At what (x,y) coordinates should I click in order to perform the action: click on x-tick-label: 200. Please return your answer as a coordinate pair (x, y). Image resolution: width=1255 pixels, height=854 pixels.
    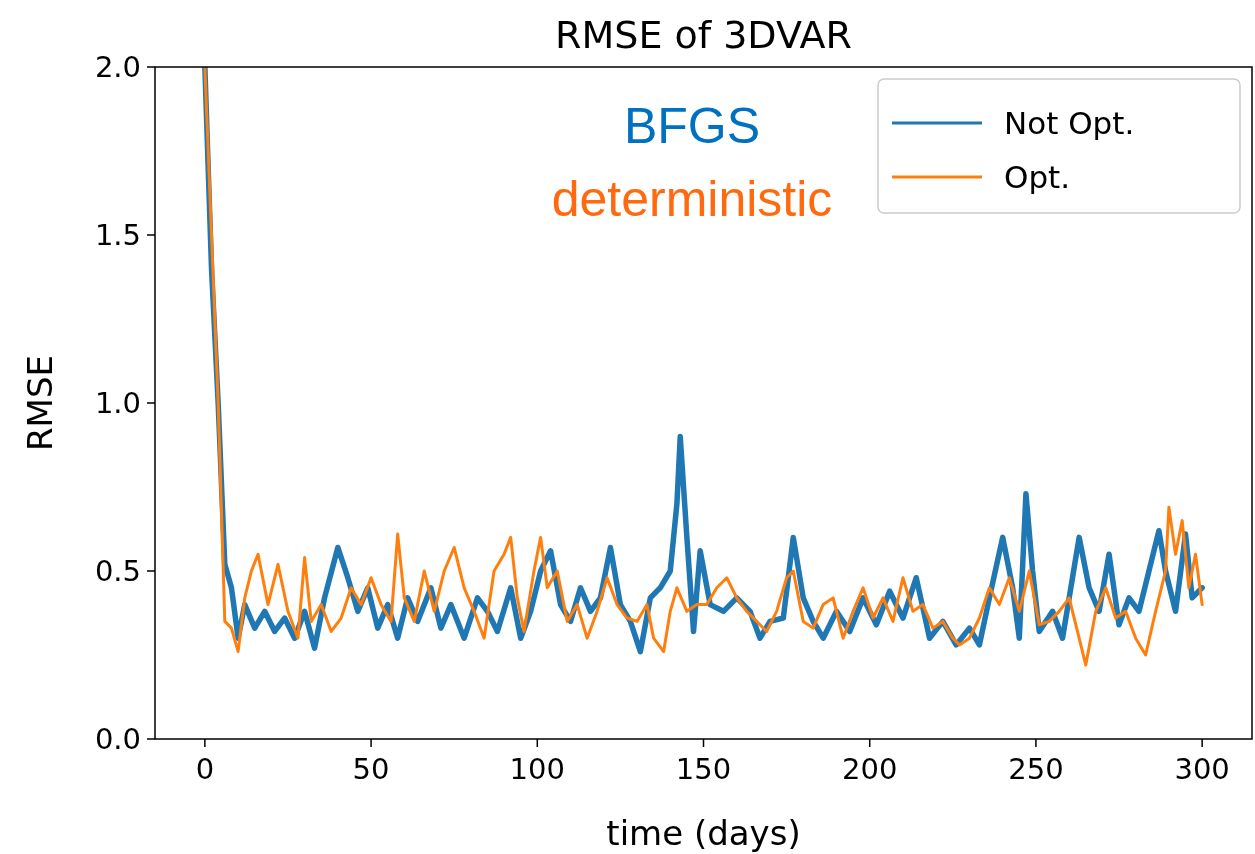
    Looking at the image, I should click on (870, 769).